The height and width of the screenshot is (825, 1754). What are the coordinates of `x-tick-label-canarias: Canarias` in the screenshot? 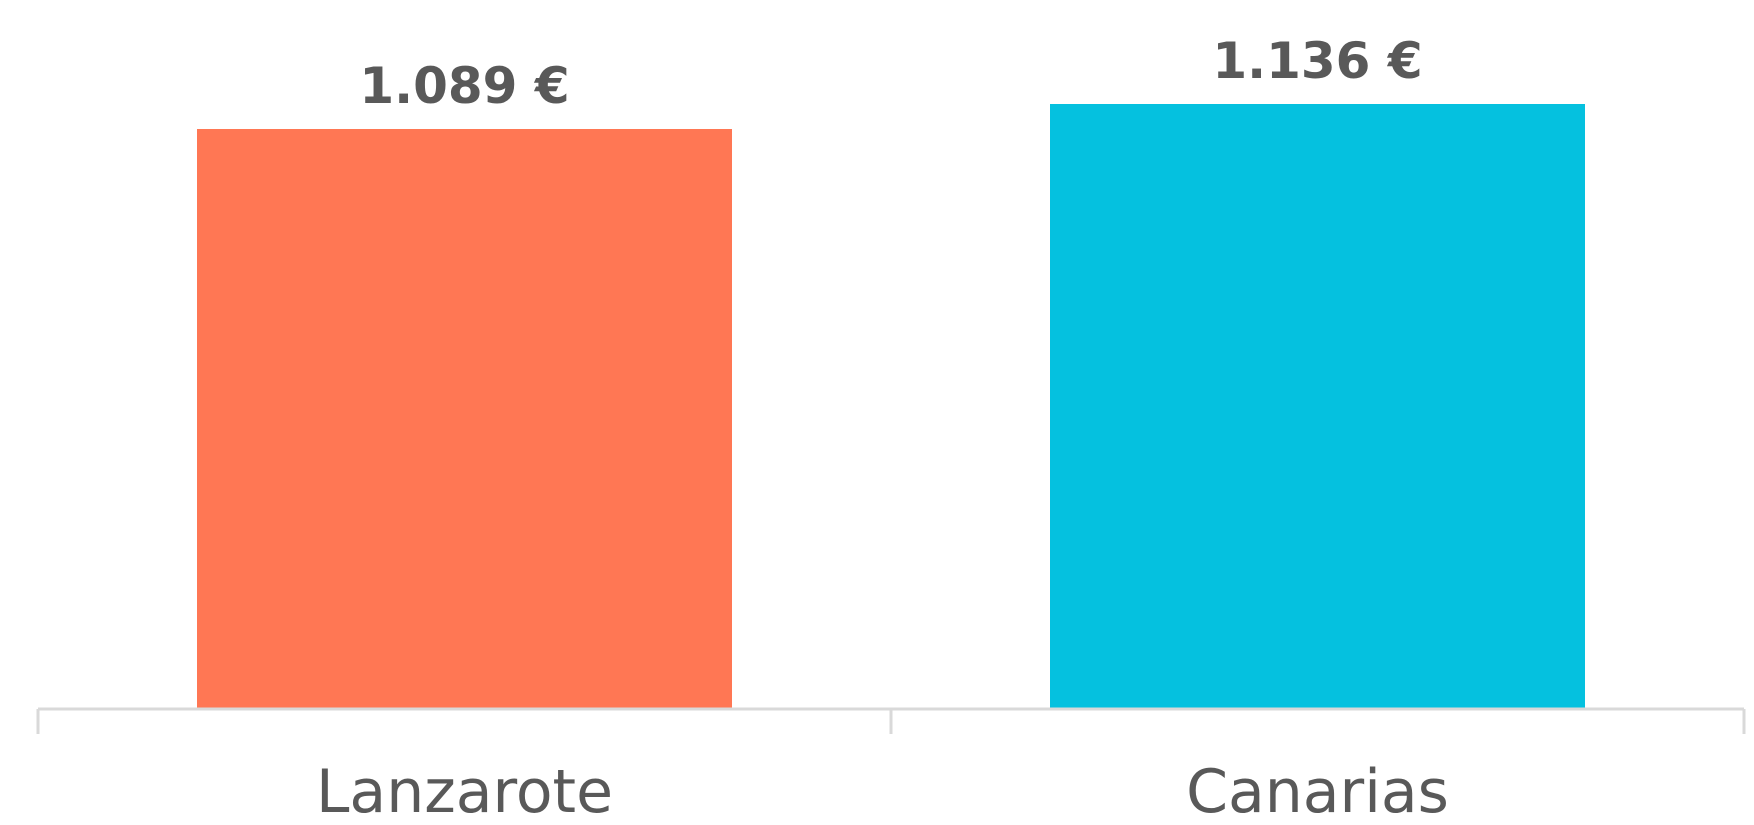 It's located at (1317, 791).